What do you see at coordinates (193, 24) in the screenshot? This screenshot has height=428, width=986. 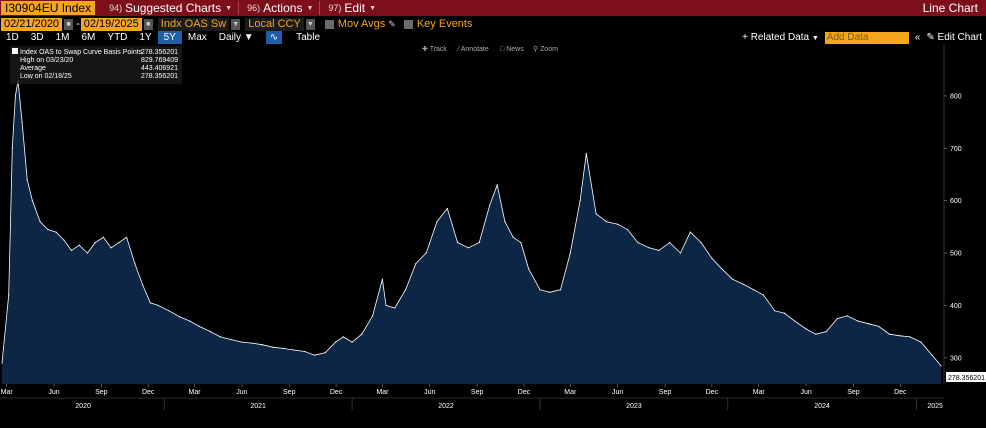 I see `field-selector: Indx OAS Sw` at bounding box center [193, 24].